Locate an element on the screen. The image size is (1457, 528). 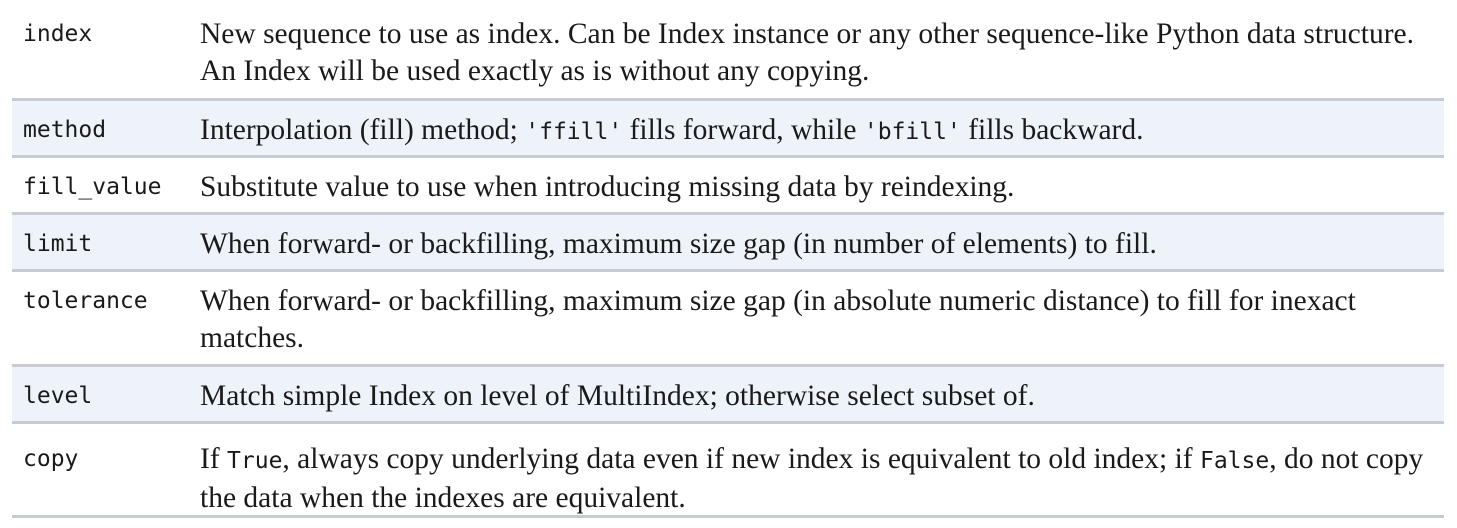
param-name: fill_value is located at coordinates (92, 187).